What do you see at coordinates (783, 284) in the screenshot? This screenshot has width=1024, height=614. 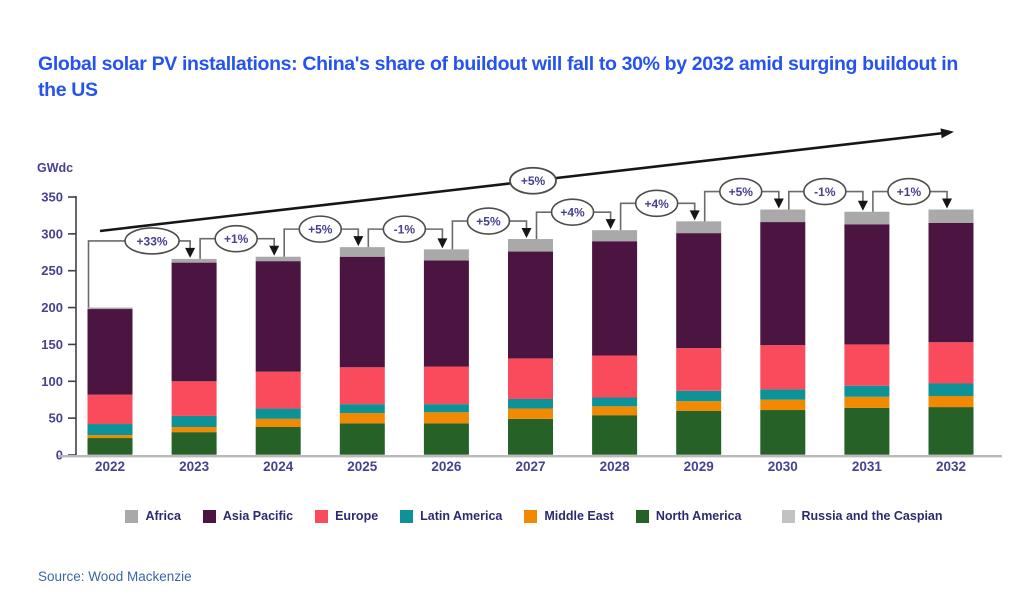 I see `bar-segment-asia-pacific-2030` at bounding box center [783, 284].